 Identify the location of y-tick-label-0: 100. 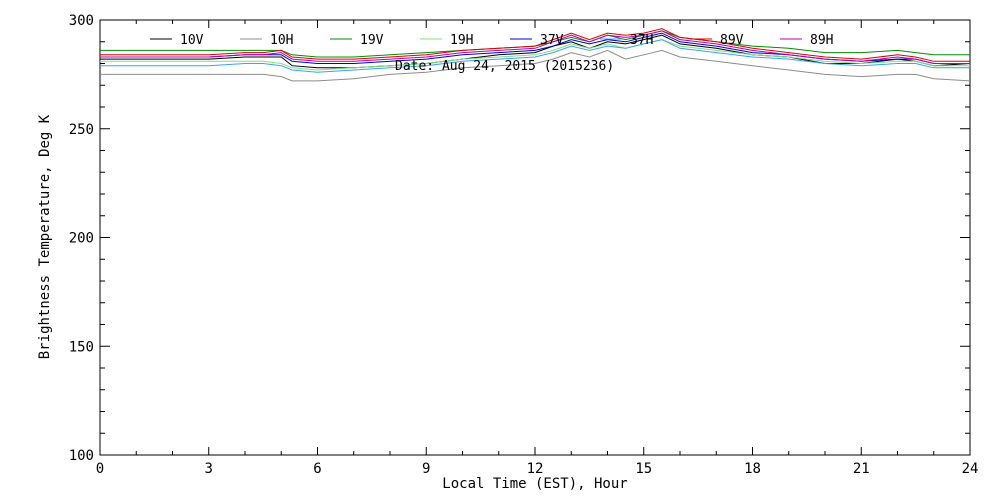
(81, 456).